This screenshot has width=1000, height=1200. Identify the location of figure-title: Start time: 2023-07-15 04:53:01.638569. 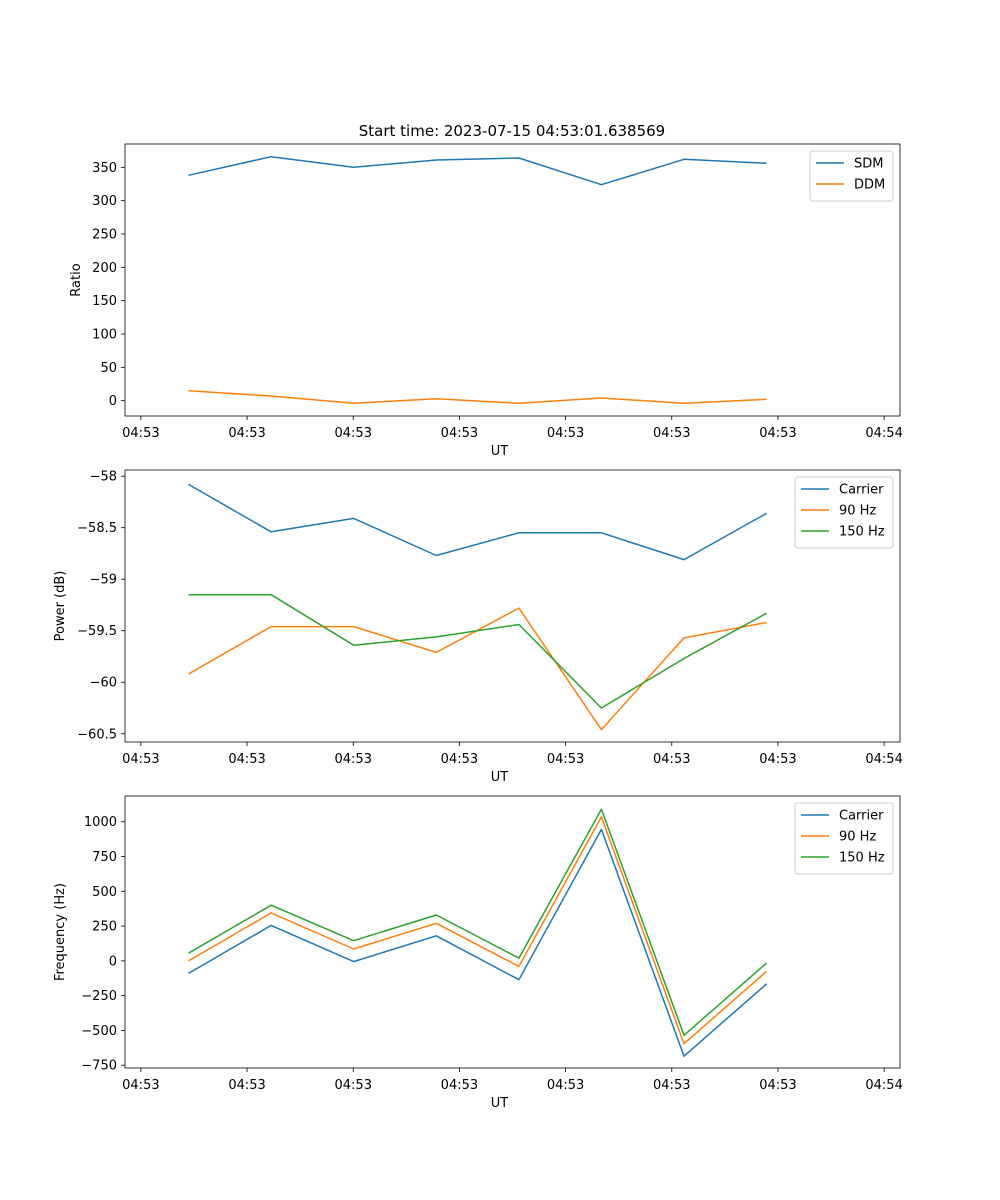
(512, 131).